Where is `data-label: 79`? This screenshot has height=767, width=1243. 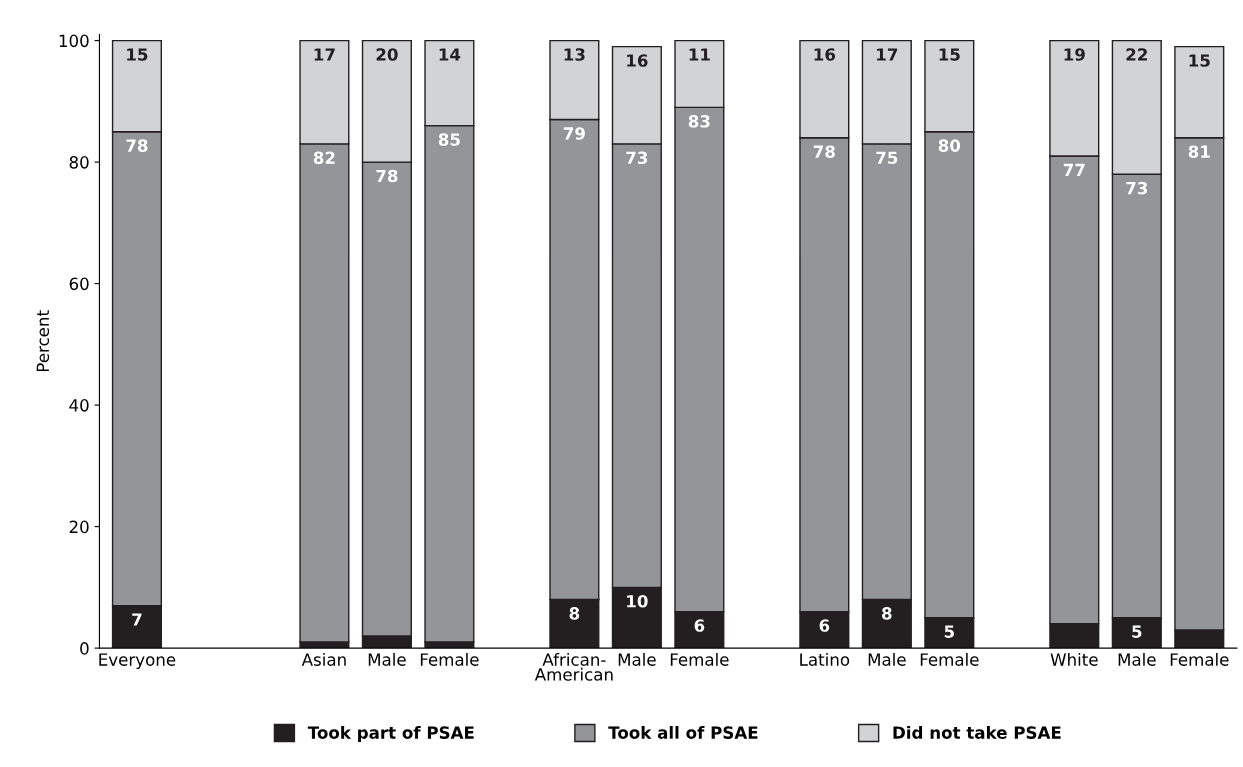
data-label: 79 is located at coordinates (574, 133).